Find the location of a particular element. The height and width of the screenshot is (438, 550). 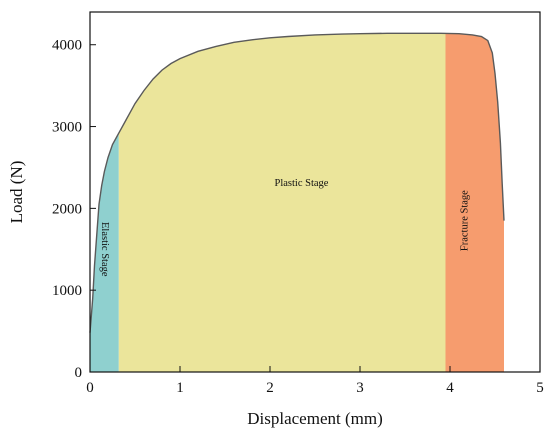

stage-label-elastic-stage: Elastic Stage is located at coordinates (104, 249).